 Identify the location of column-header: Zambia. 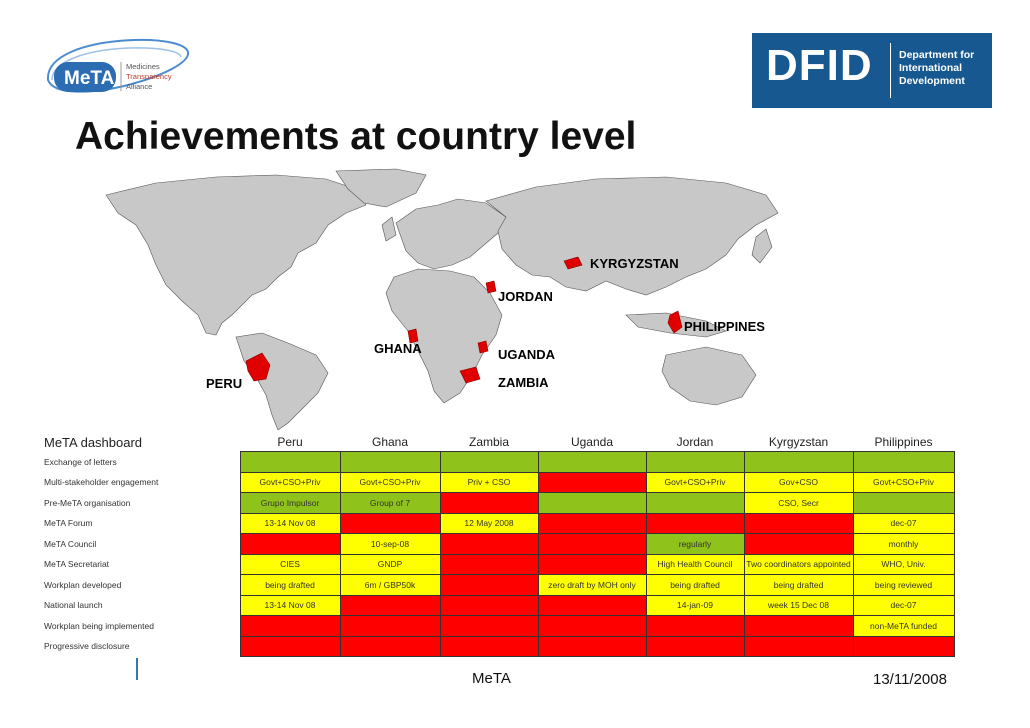
(488, 442).